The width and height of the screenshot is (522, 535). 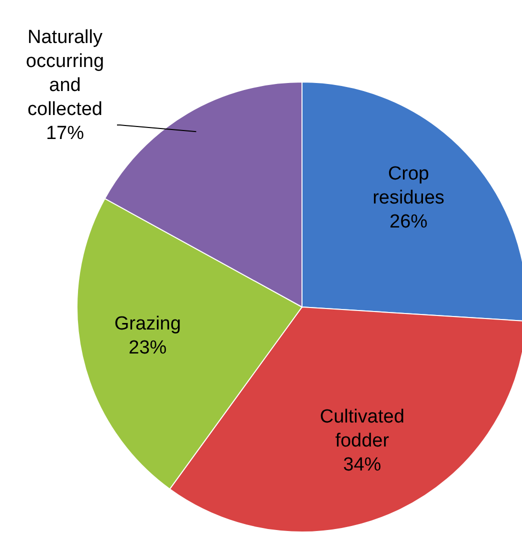 I want to click on slice-label: Crop residues, so click(x=408, y=185).